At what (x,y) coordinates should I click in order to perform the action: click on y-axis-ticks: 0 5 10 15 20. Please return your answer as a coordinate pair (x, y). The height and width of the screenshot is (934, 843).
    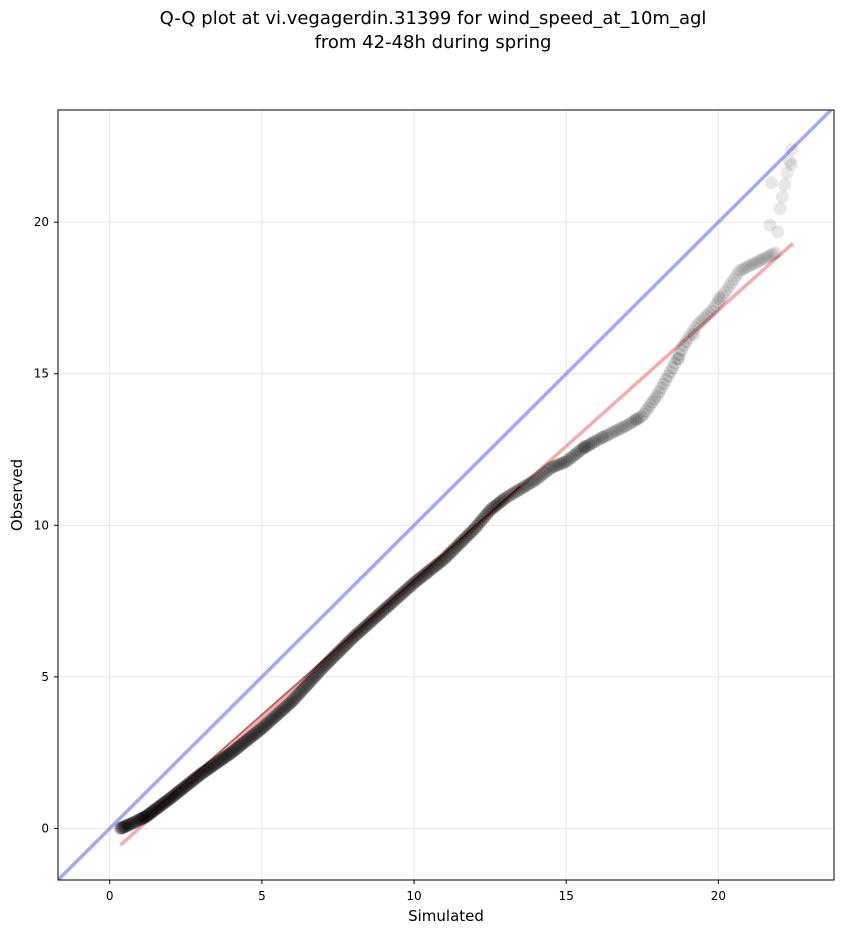
    Looking at the image, I should click on (46, 525).